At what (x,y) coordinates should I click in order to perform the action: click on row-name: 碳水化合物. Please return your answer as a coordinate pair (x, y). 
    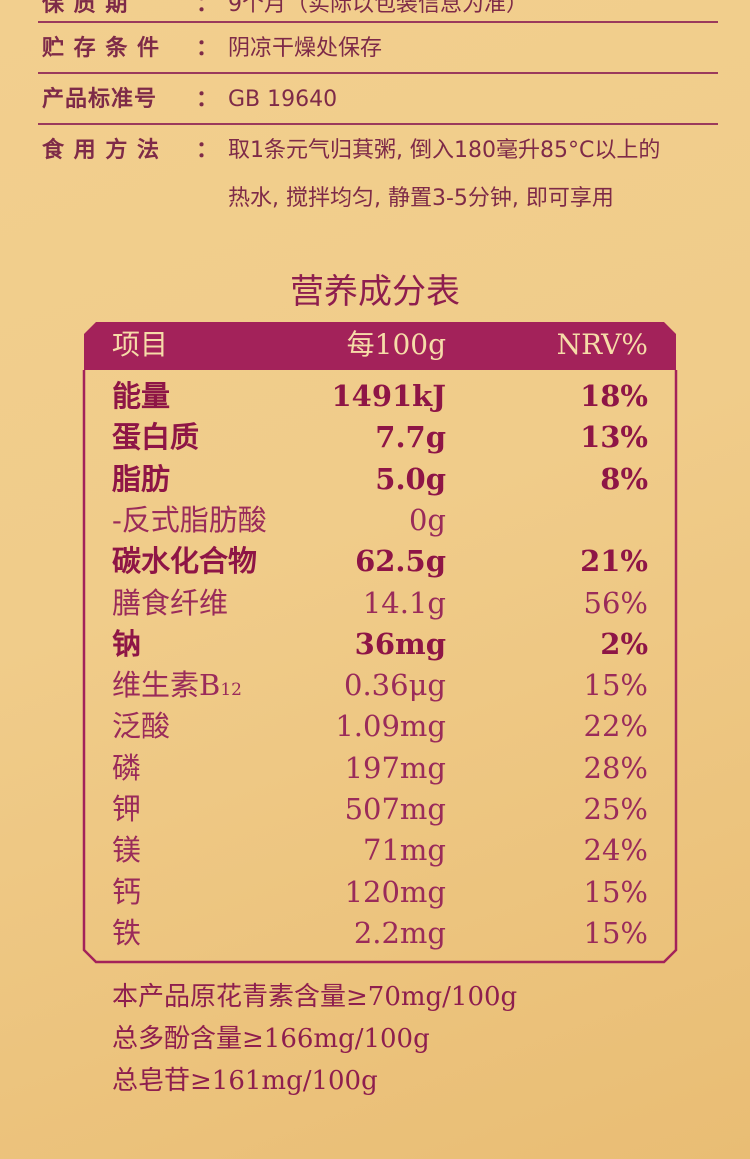
    Looking at the image, I should click on (185, 561).